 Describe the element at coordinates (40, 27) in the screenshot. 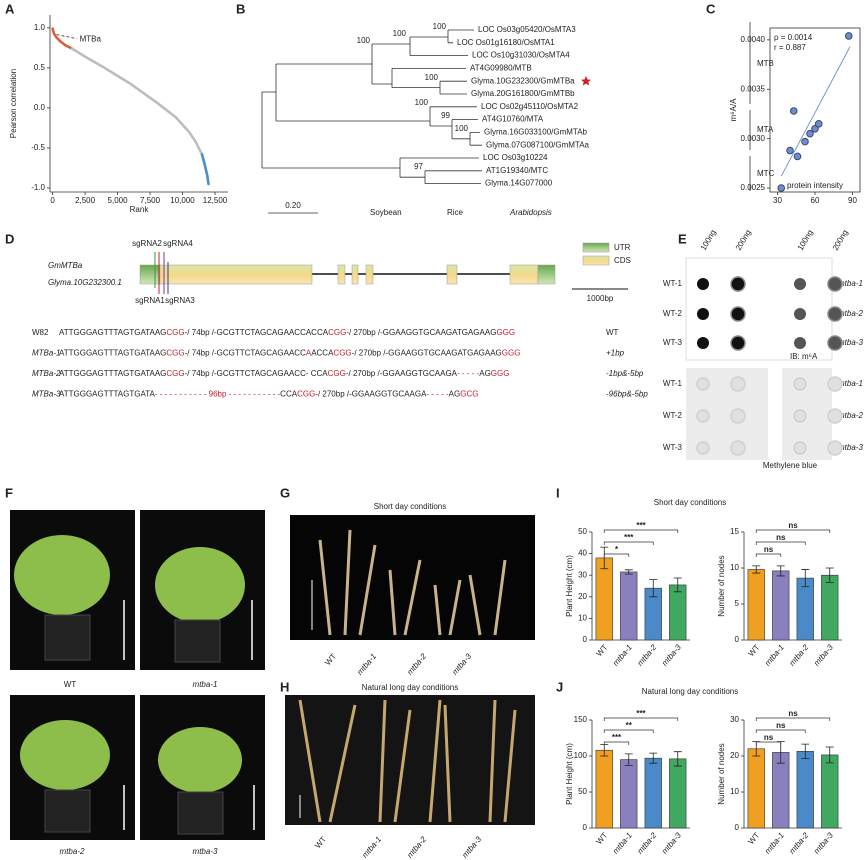

I see `y-tick-label: 1.0` at that location.